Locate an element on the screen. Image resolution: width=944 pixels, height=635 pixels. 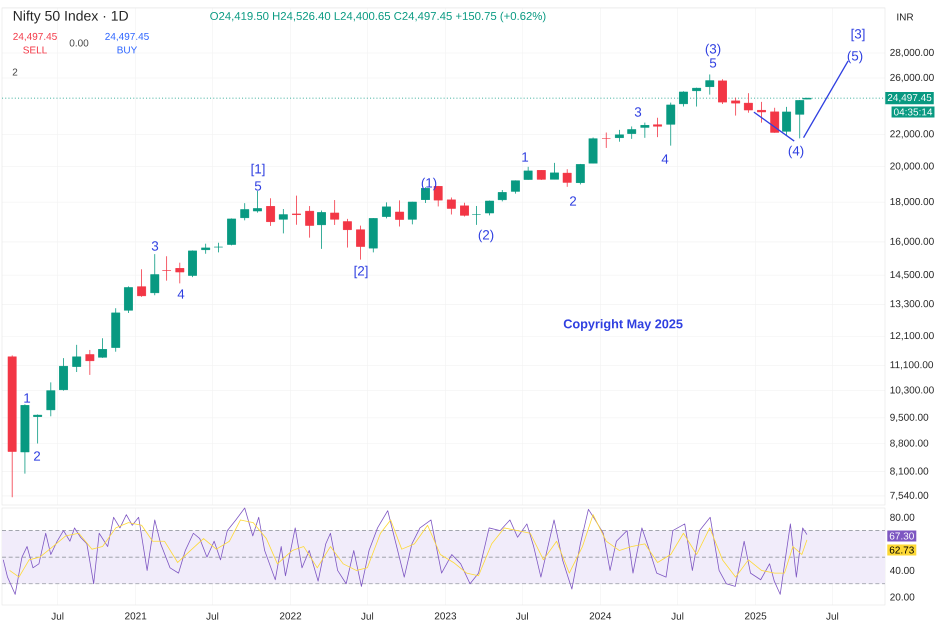
text: 62.73 is located at coordinates (902, 550).